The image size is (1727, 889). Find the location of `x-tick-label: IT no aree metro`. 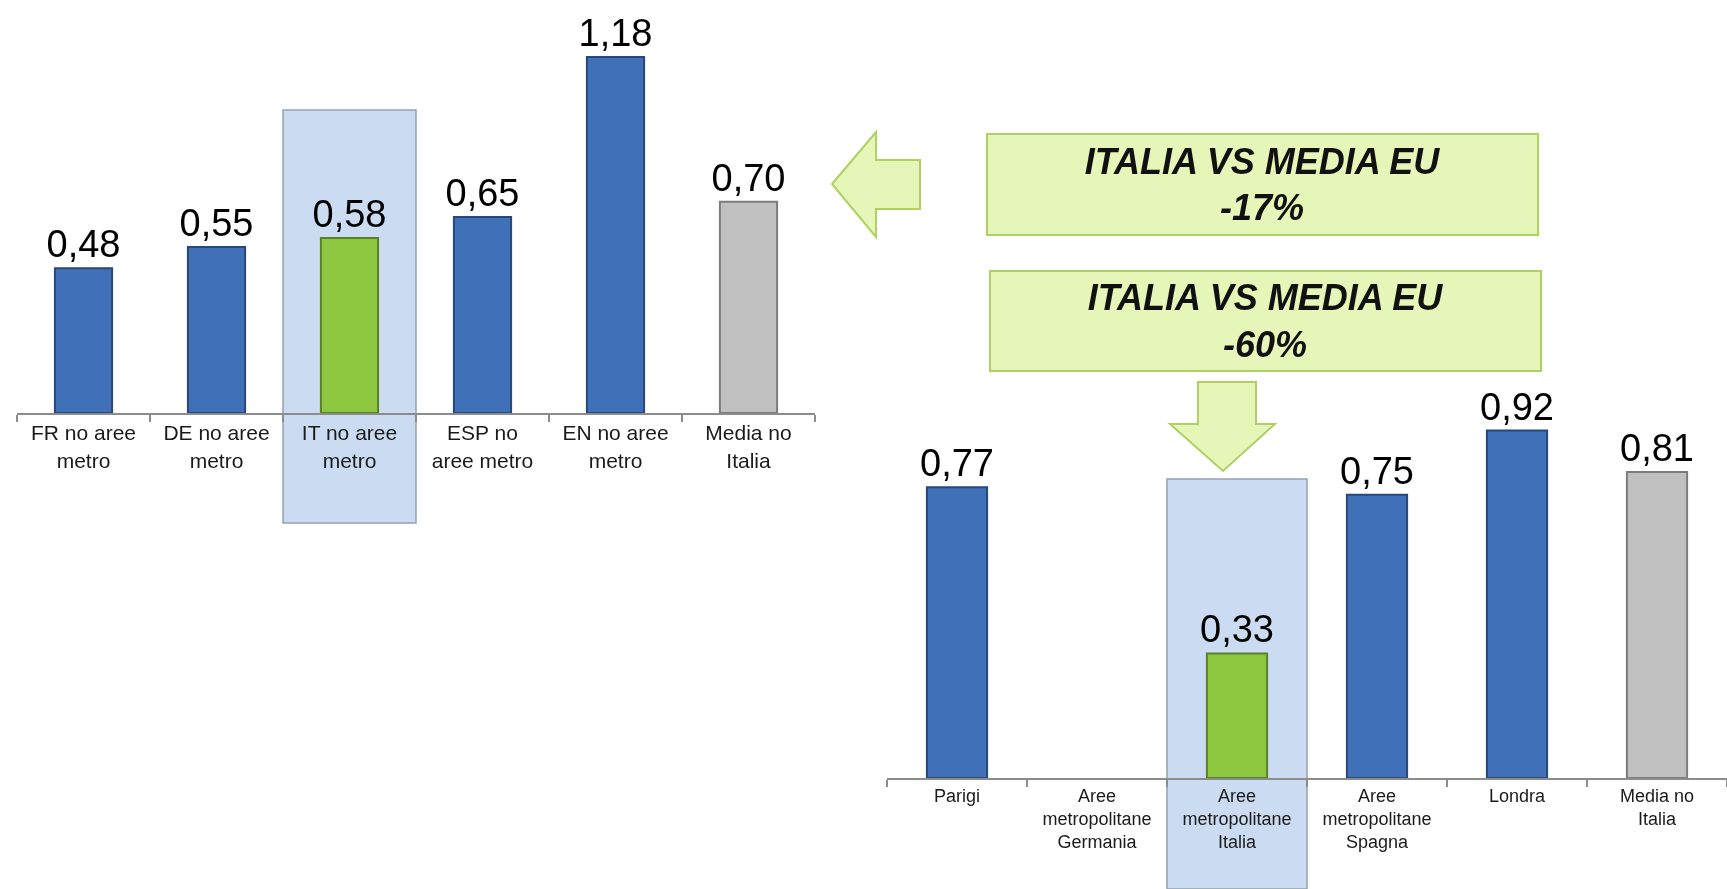

x-tick-label: IT no aree metro is located at coordinates (349, 446).